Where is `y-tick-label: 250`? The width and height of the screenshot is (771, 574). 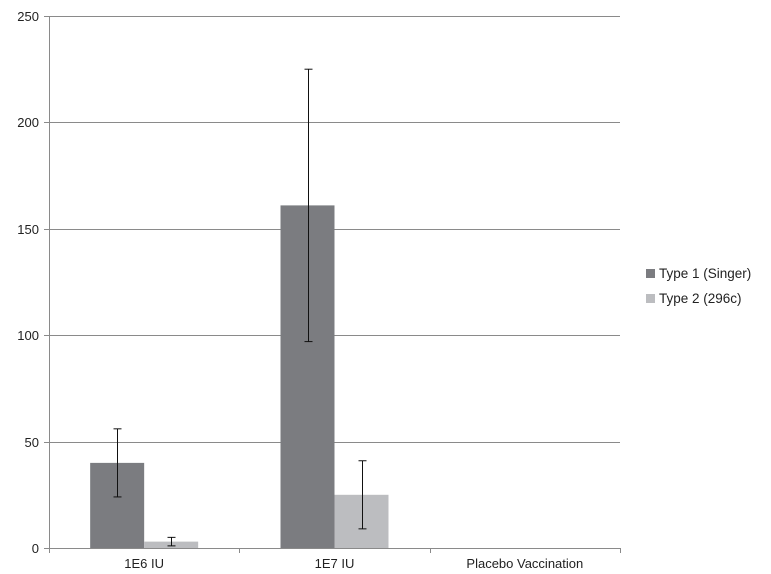
y-tick-label: 250 is located at coordinates (28, 16).